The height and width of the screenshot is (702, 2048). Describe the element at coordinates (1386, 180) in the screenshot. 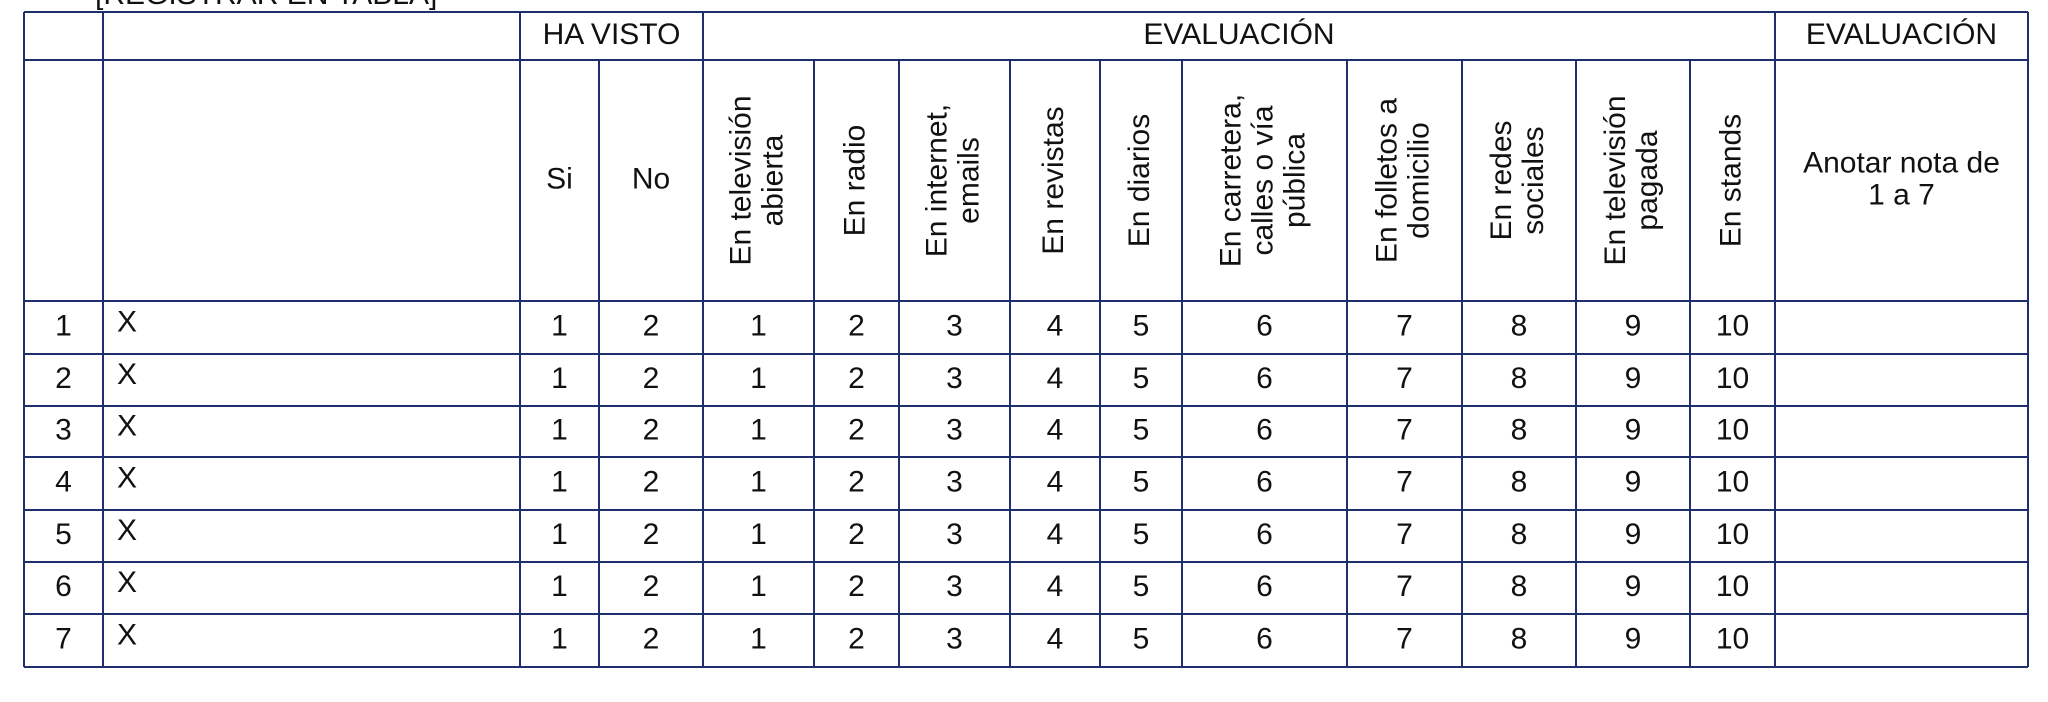

I see `column-header: En folletos a` at that location.